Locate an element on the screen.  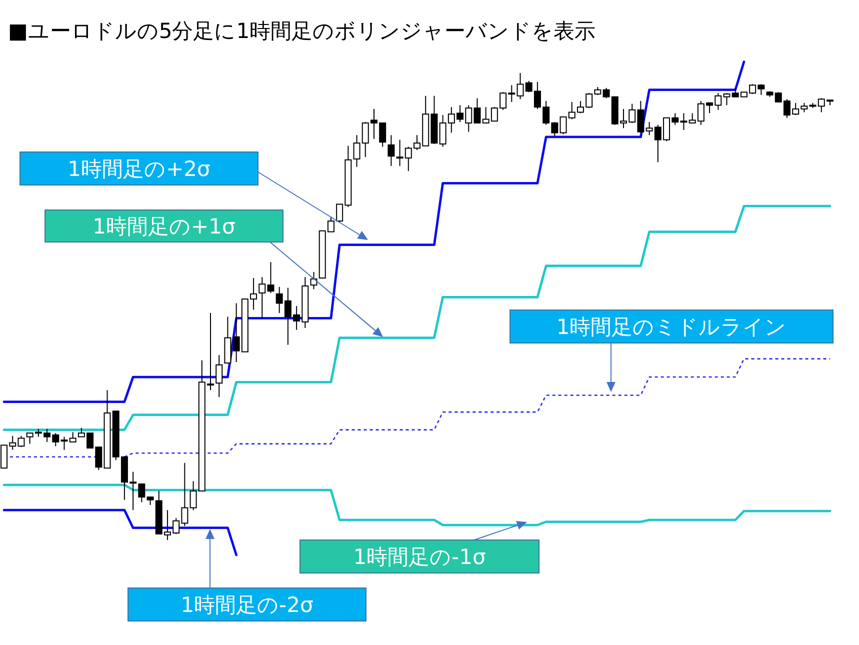
annotation: 1時間足の+1σ is located at coordinates (164, 226).